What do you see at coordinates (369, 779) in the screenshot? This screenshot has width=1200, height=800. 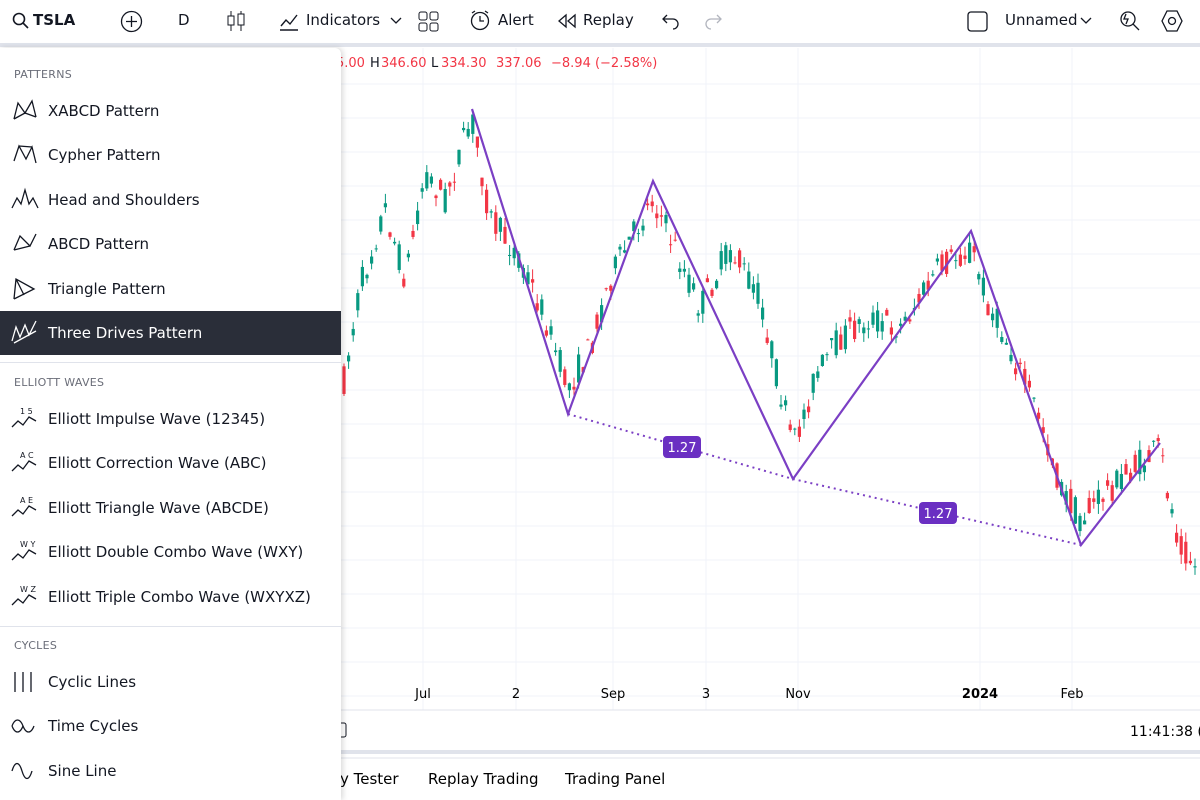 I see `bottom-tab: y Tester` at bounding box center [369, 779].